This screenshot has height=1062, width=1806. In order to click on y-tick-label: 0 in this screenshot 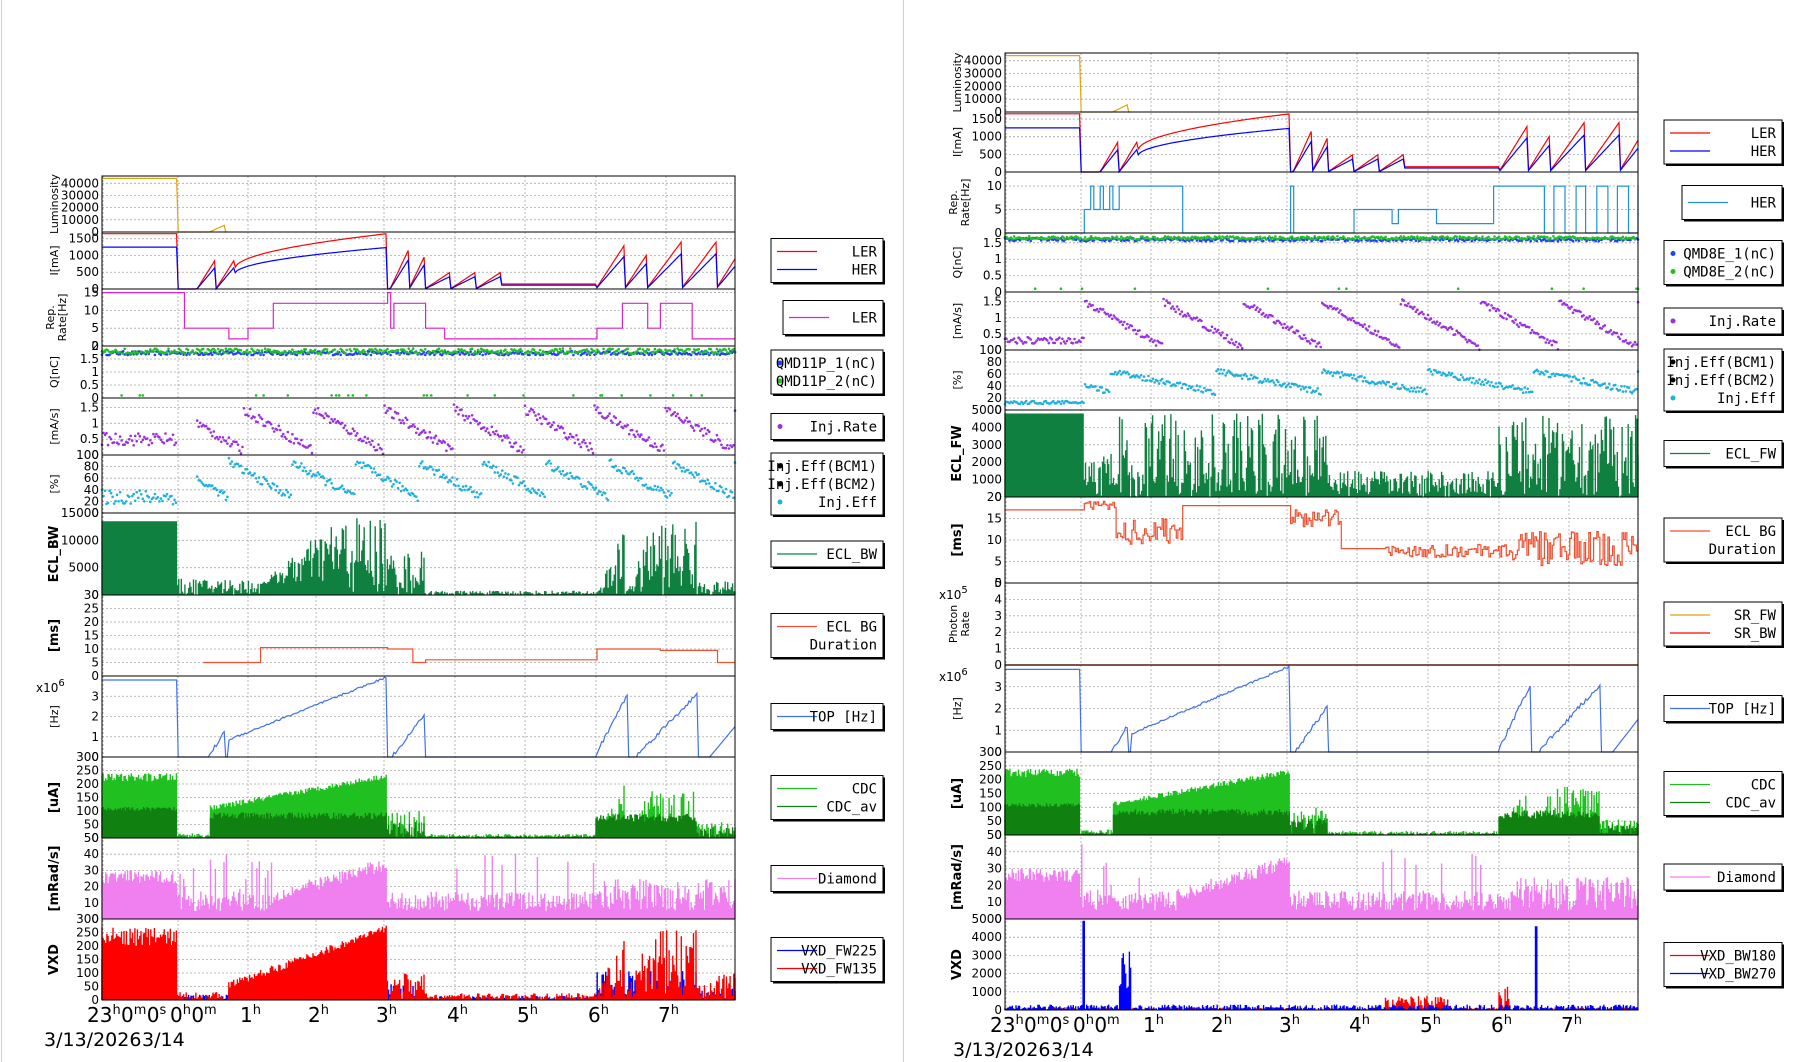, I will do `click(95, 232)`.